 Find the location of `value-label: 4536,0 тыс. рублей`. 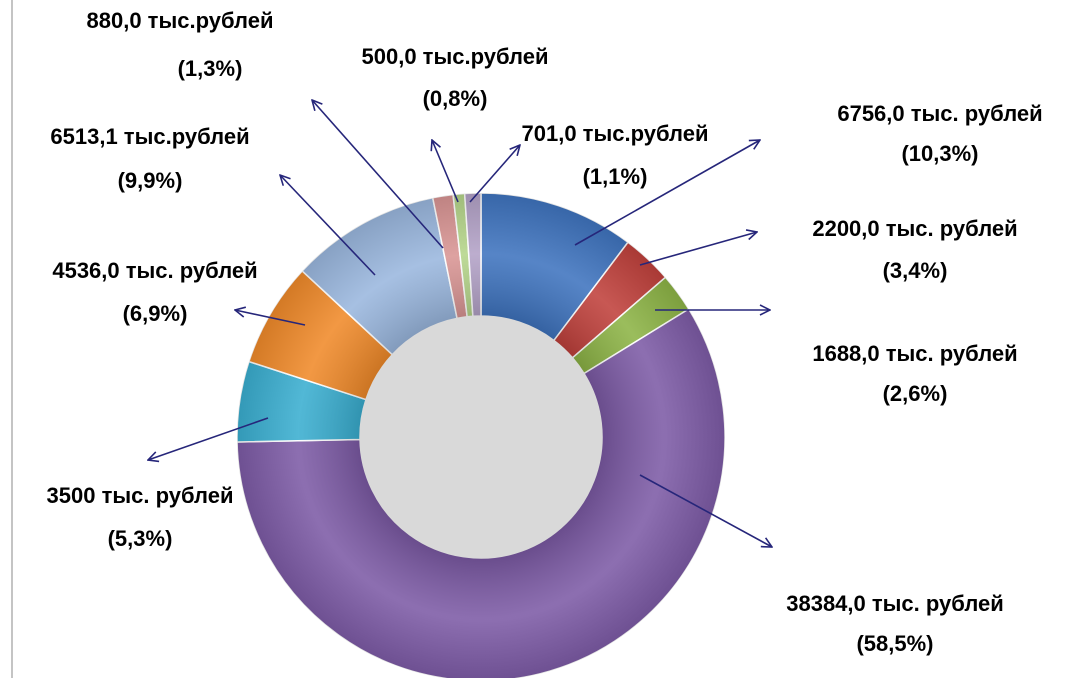

value-label: 4536,0 тыс. рублей is located at coordinates (154, 270).